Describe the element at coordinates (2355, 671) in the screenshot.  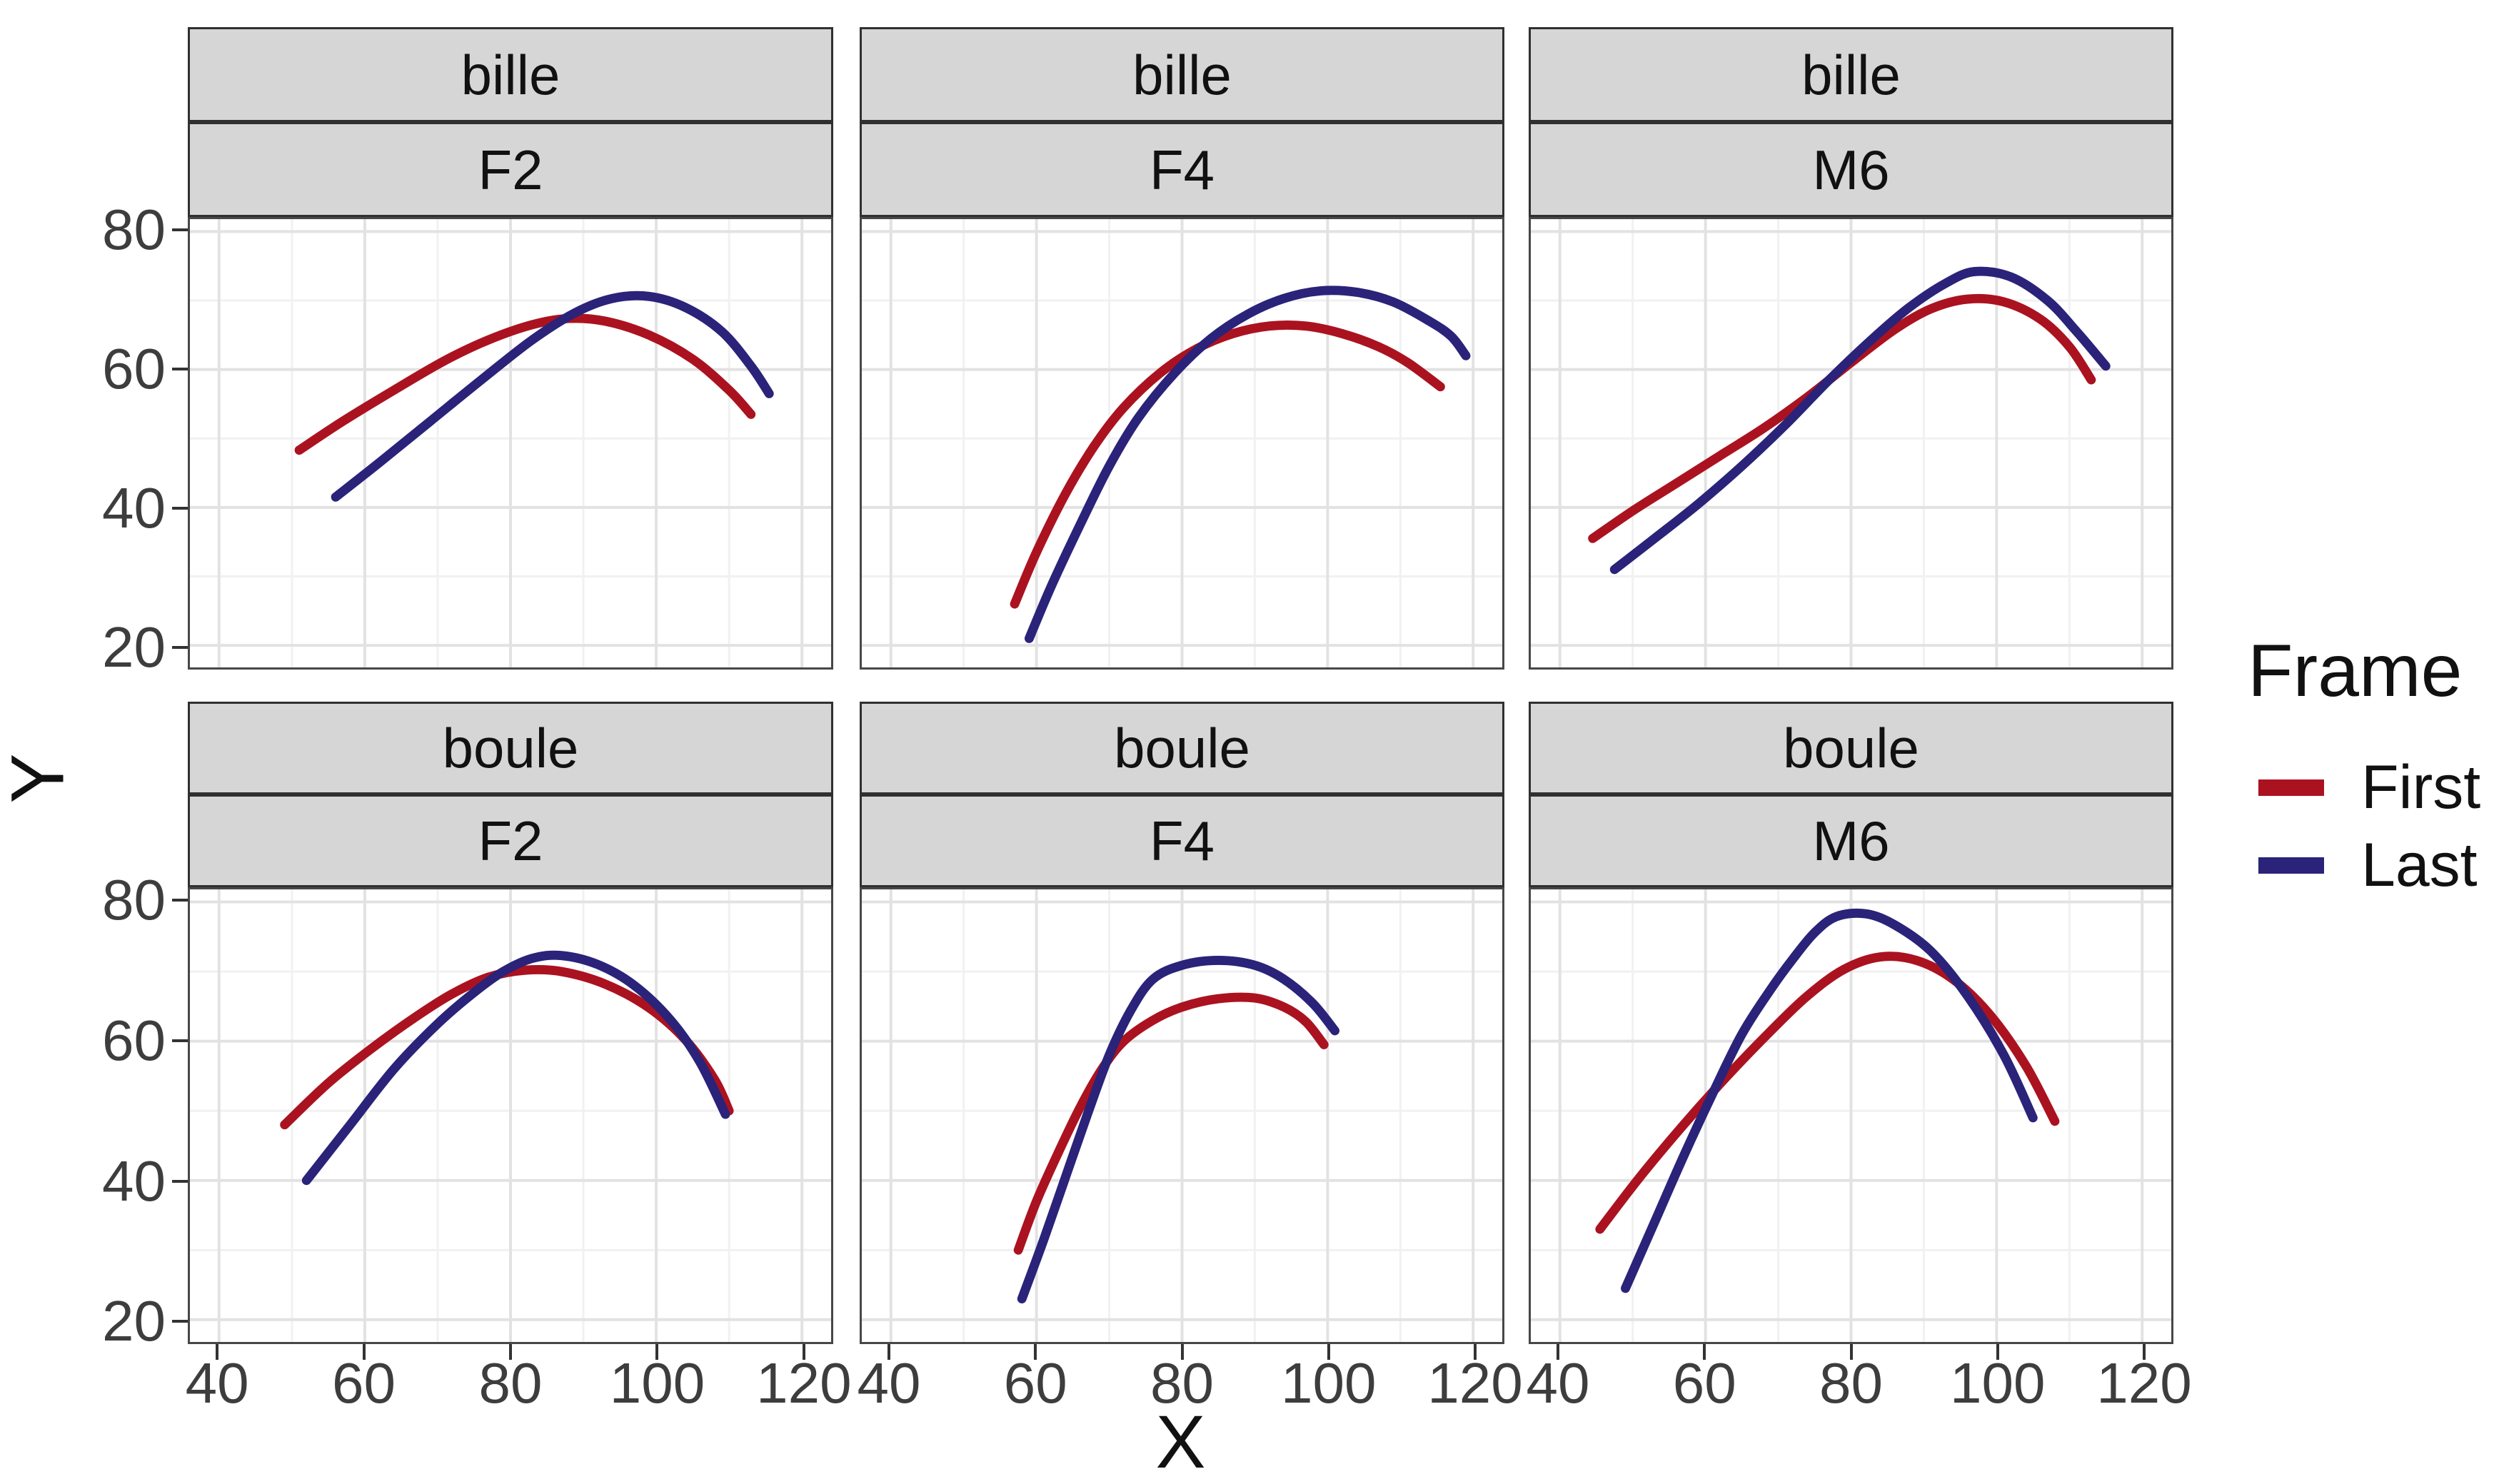
I see `legend-title: Frame` at that location.